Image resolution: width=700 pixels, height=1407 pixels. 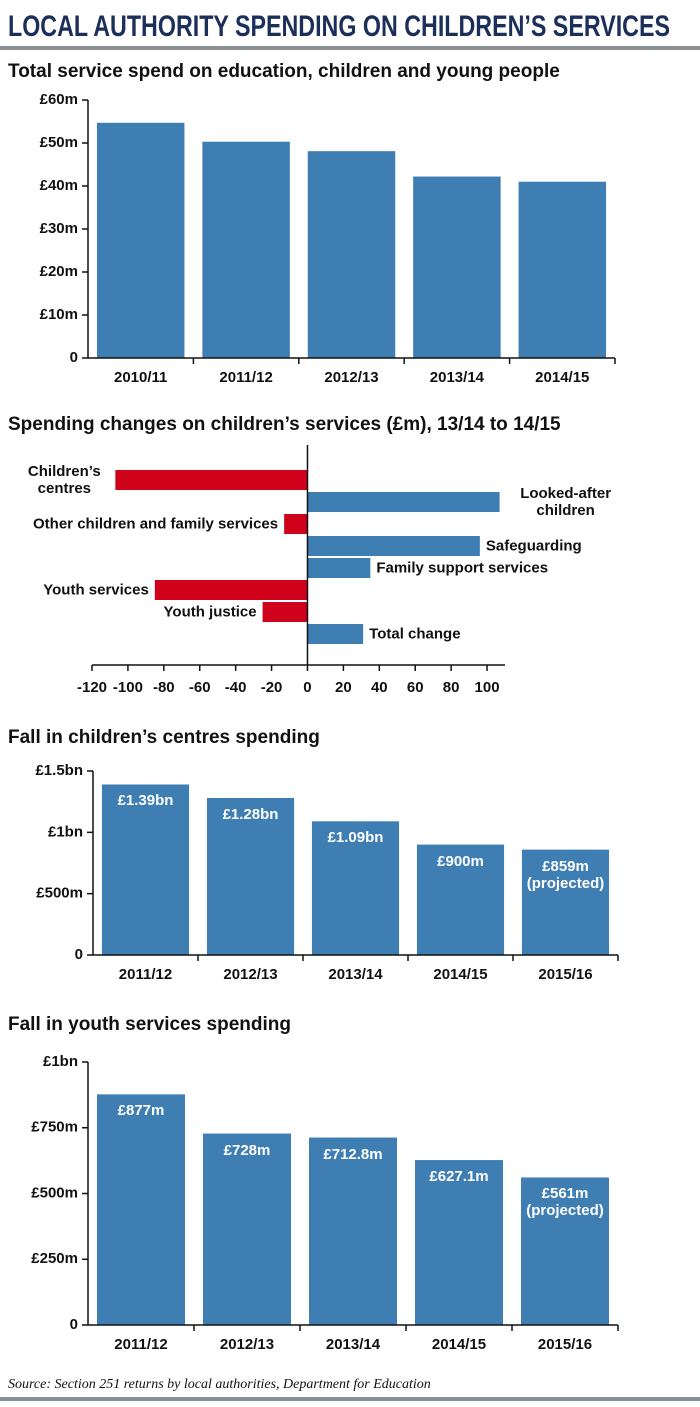 I want to click on x-tick-label: 0, so click(x=307, y=687).